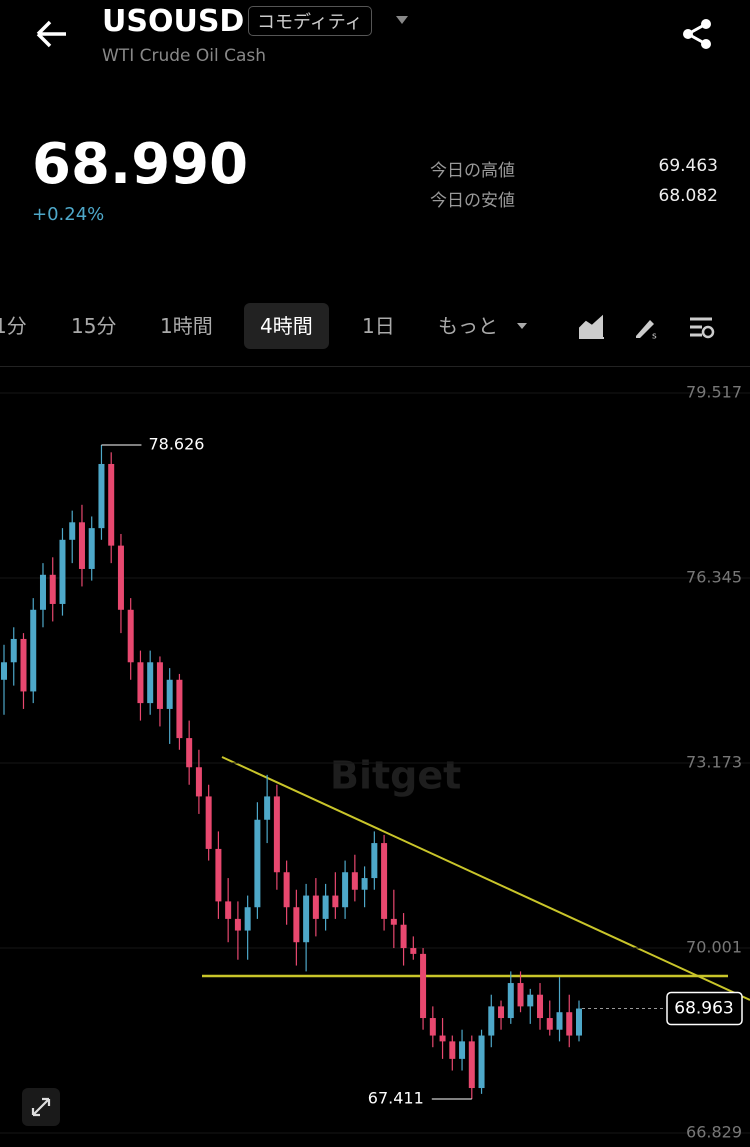 This screenshot has width=750, height=1147. What do you see at coordinates (688, 196) in the screenshot?
I see `stat-value: 68.082` at bounding box center [688, 196].